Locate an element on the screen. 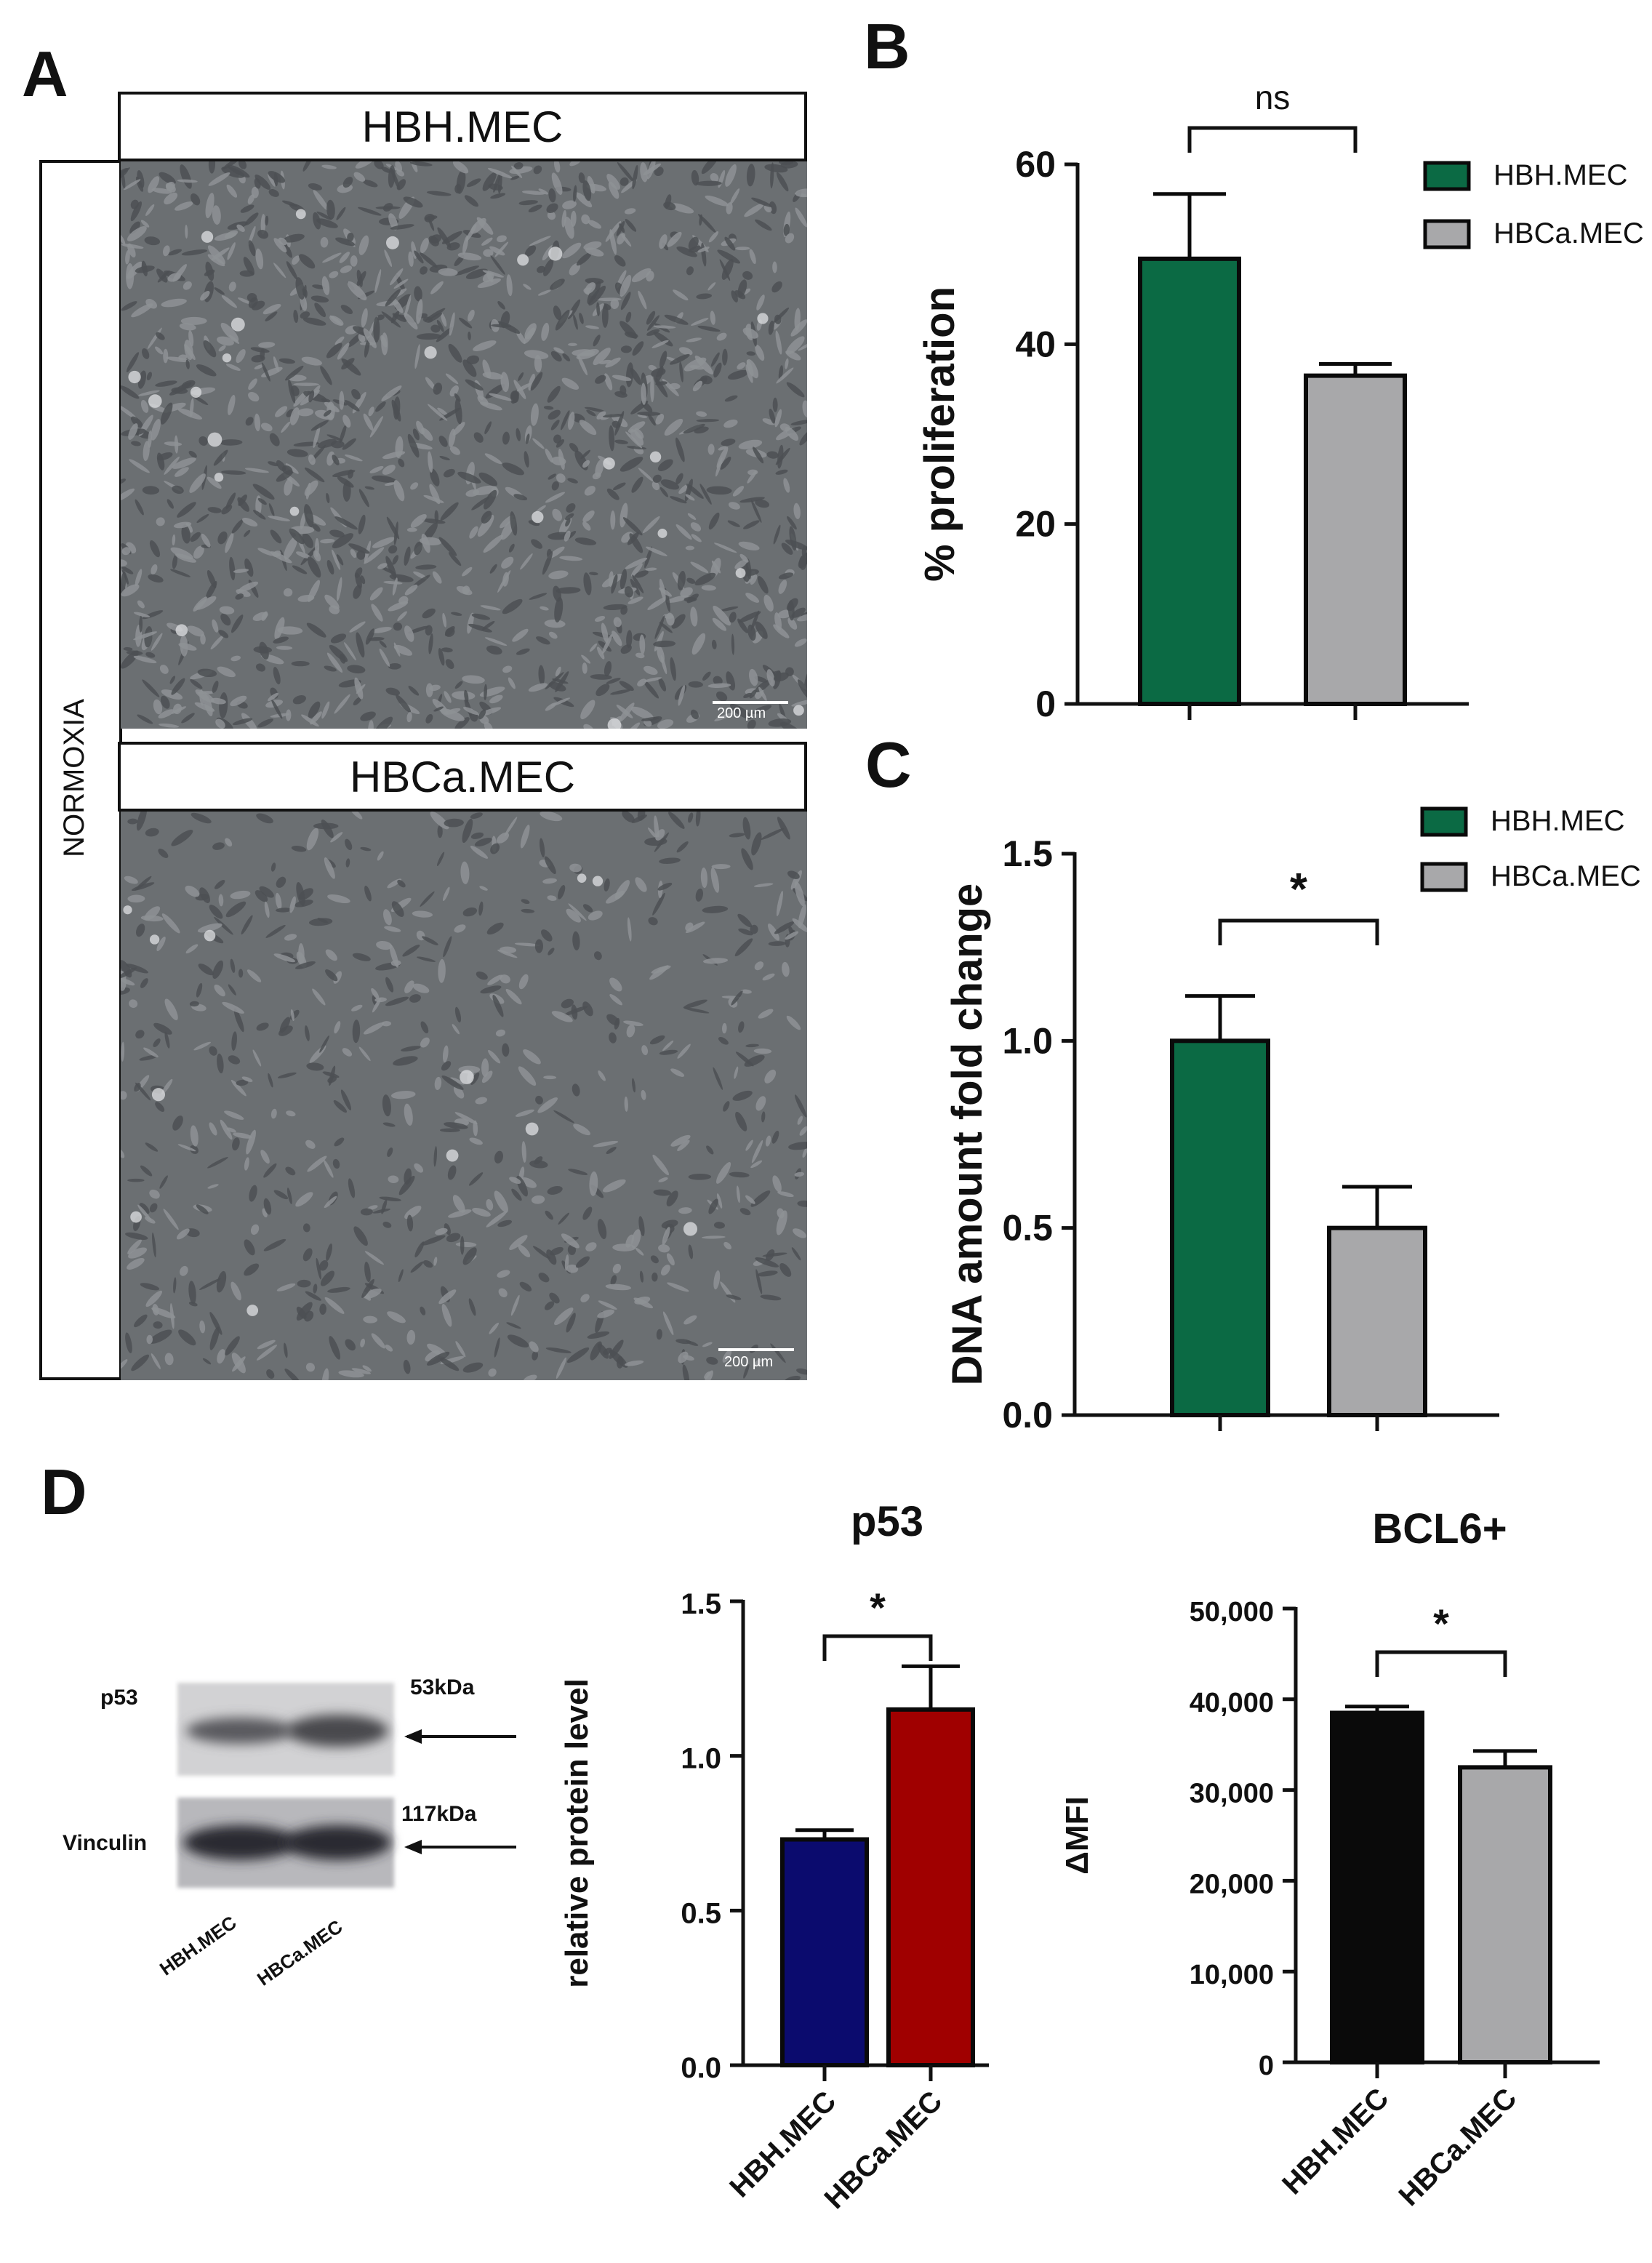  blot-lane-label-hbh: HBH.MEC is located at coordinates (198, 1946).